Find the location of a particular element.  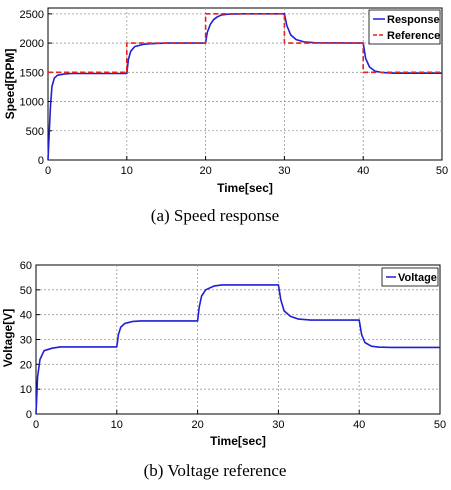

voltage-y-tick-label: 50 is located at coordinates (26, 291).